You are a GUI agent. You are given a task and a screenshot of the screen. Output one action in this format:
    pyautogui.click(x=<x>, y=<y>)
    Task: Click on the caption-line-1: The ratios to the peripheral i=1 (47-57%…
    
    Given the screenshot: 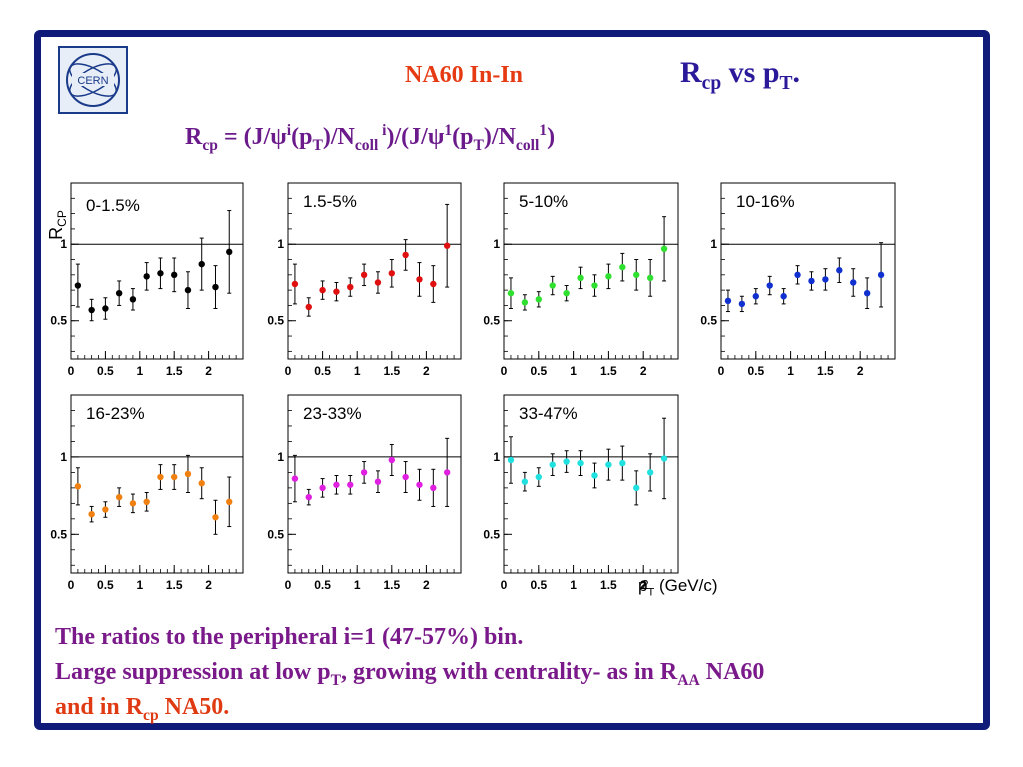 What is the action you would take?
    pyautogui.click(x=289, y=637)
    